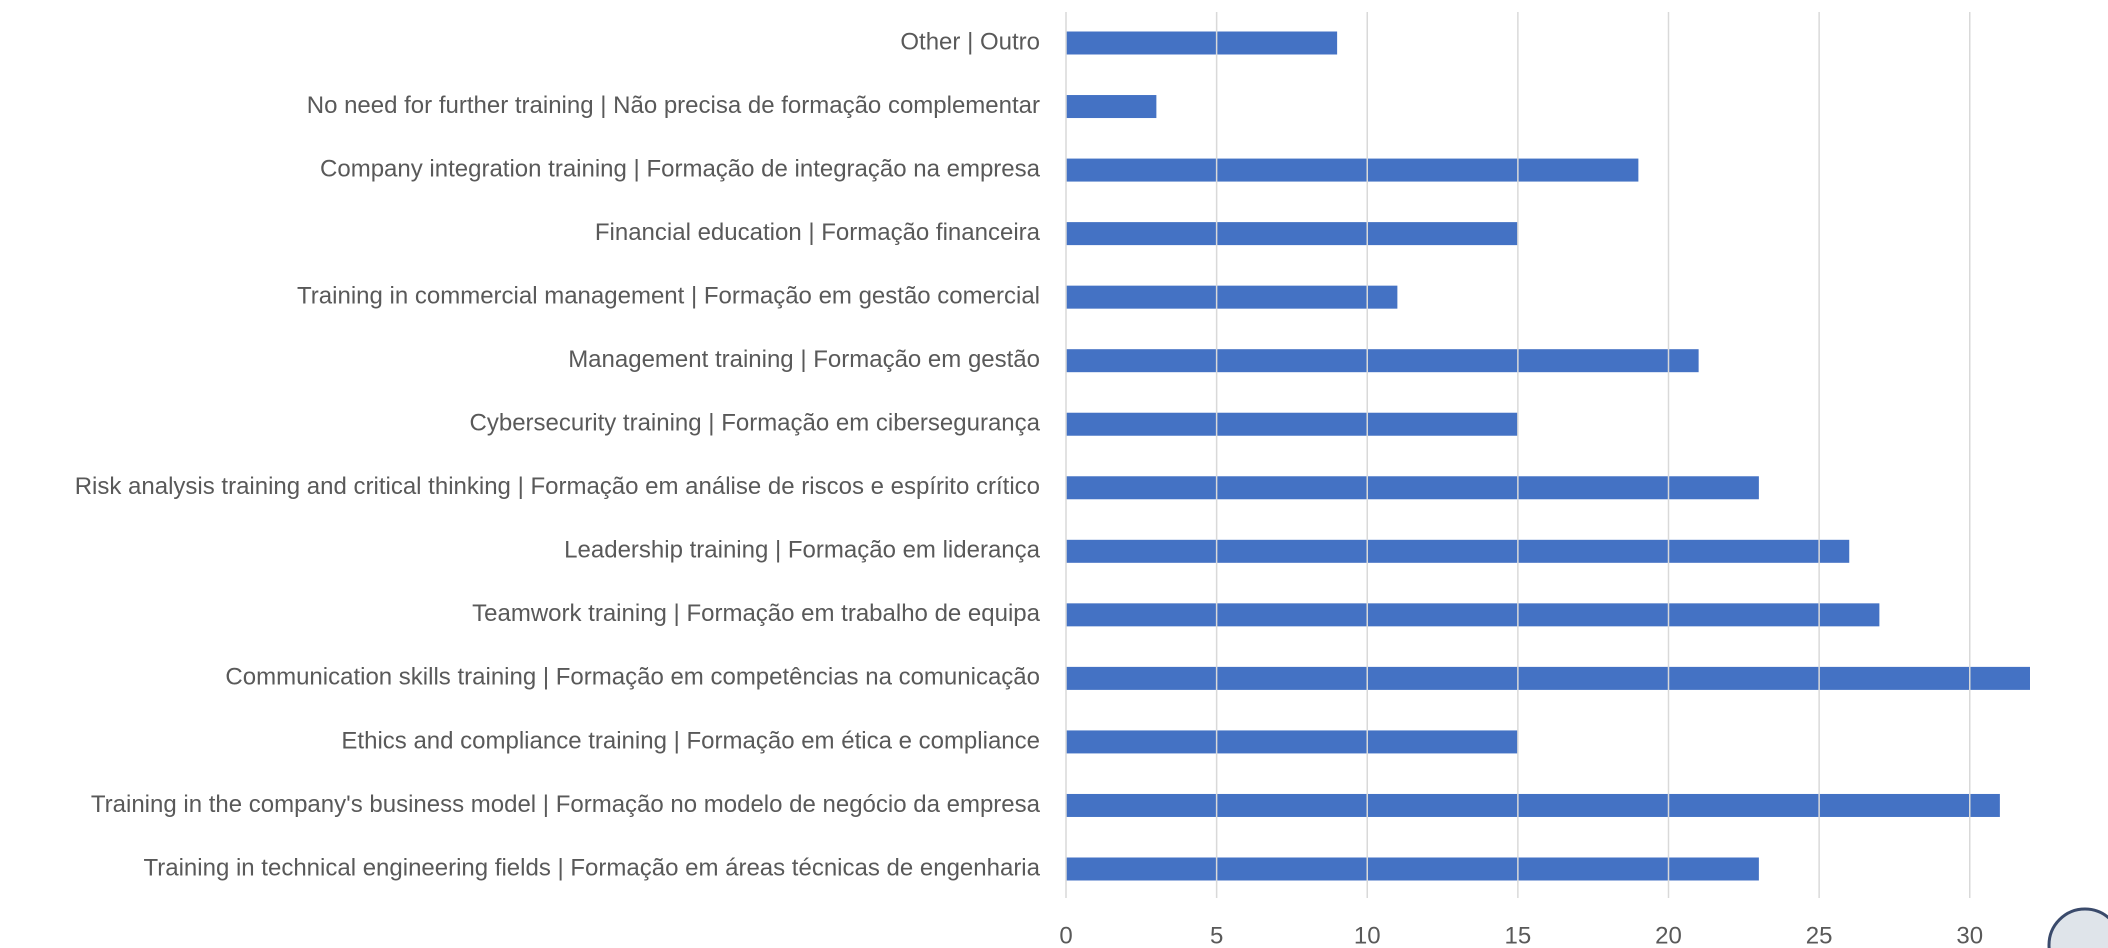 This screenshot has height=948, width=2108. I want to click on x-tick-label: 20, so click(1668, 935).